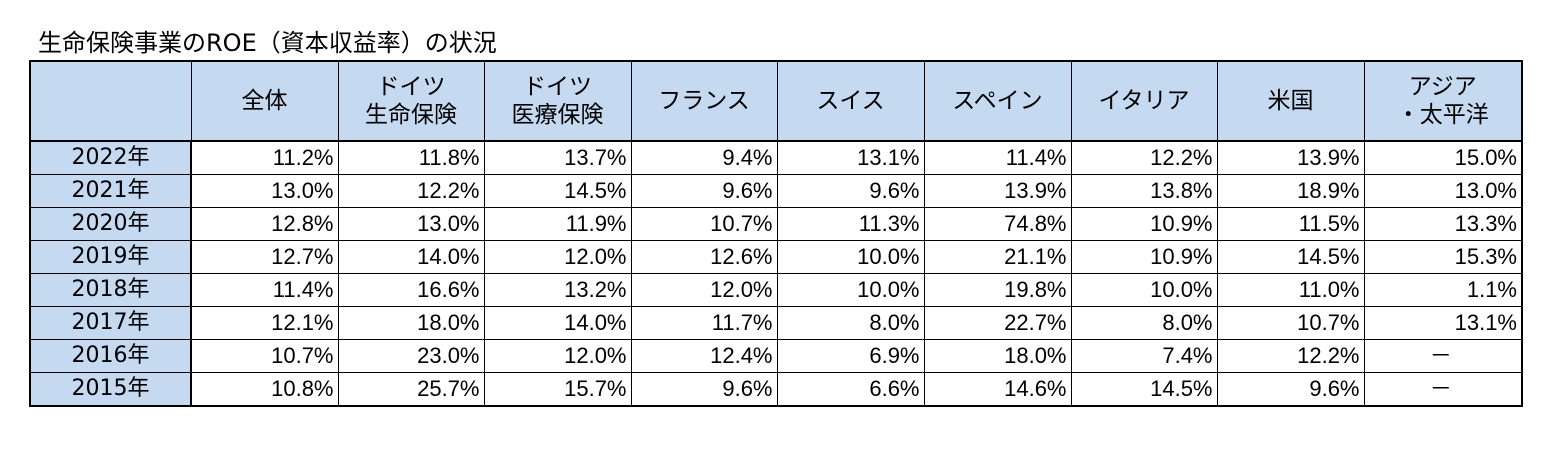  I want to click on value-cell: 21.1%, so click(997, 257).